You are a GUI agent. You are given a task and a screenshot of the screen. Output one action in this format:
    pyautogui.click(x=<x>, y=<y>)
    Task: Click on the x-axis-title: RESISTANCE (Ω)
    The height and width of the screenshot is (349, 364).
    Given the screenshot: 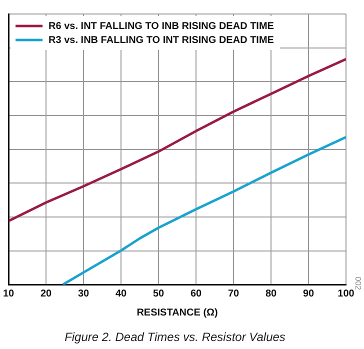 What is the action you would take?
    pyautogui.click(x=177, y=312)
    